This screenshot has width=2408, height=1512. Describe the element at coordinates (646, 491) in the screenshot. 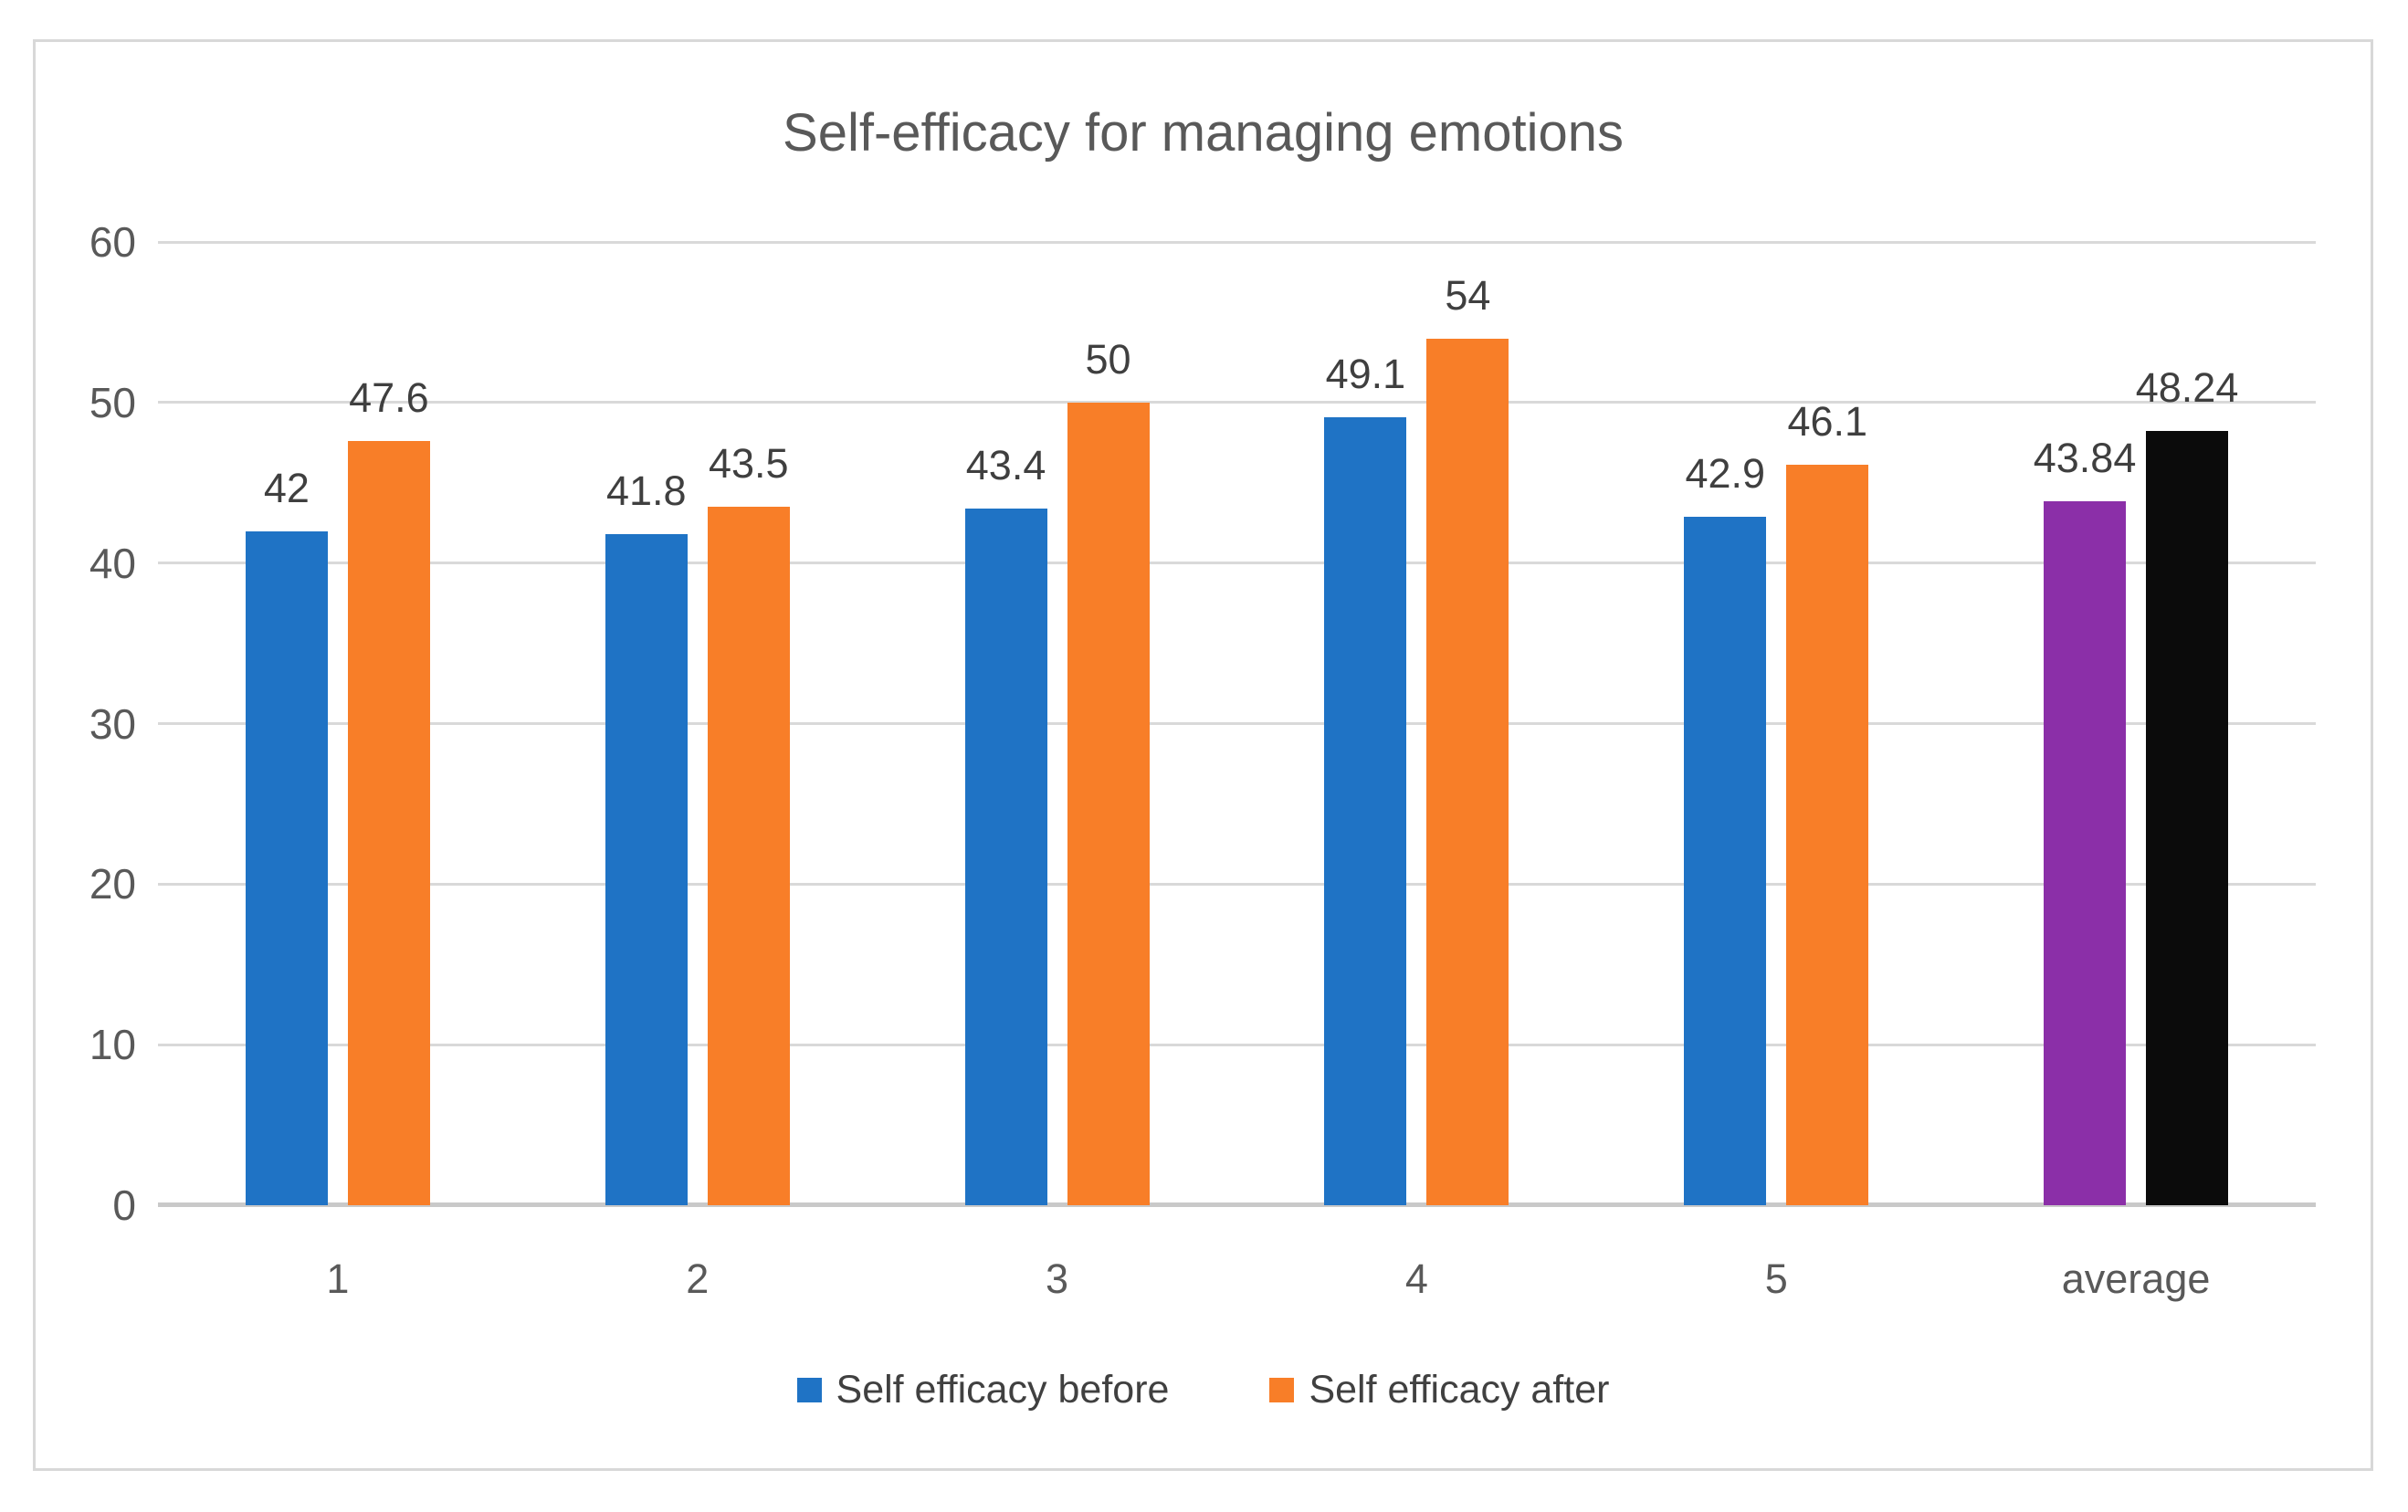

I see `data-label-before-2: 41.8` at that location.